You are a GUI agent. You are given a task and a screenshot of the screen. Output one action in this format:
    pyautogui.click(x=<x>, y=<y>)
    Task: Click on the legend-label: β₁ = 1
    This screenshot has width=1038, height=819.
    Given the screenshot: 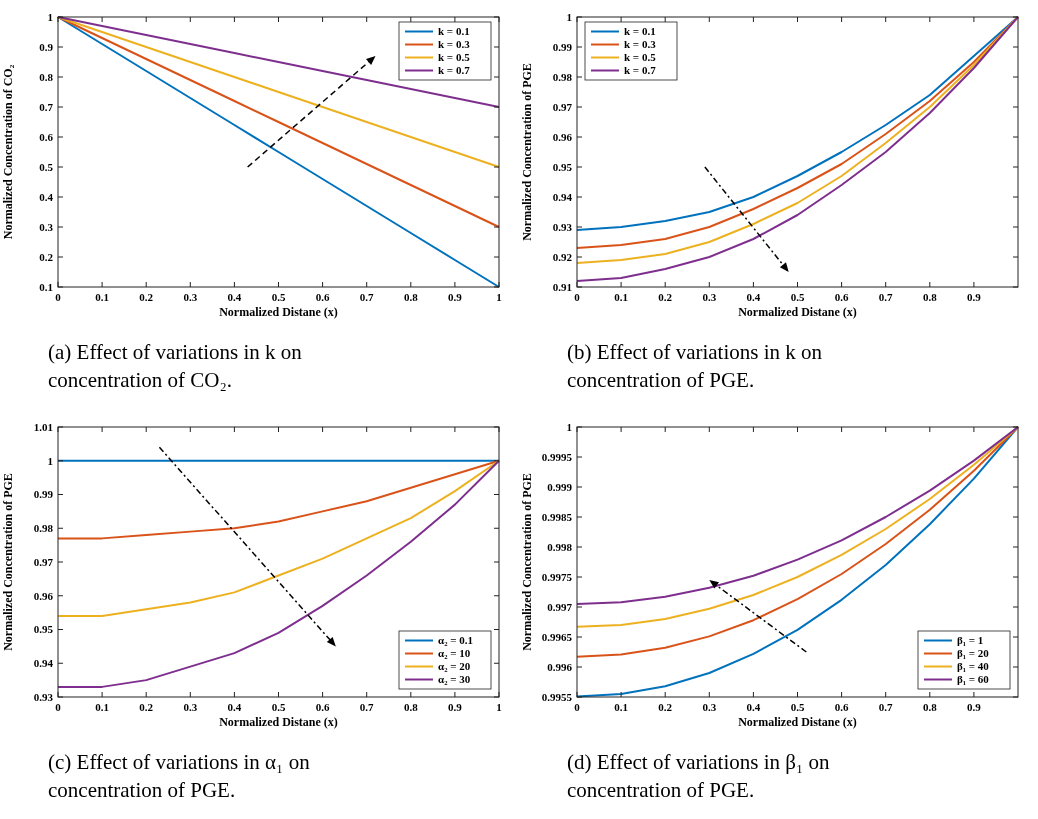 What is the action you would take?
    pyautogui.click(x=970, y=640)
    